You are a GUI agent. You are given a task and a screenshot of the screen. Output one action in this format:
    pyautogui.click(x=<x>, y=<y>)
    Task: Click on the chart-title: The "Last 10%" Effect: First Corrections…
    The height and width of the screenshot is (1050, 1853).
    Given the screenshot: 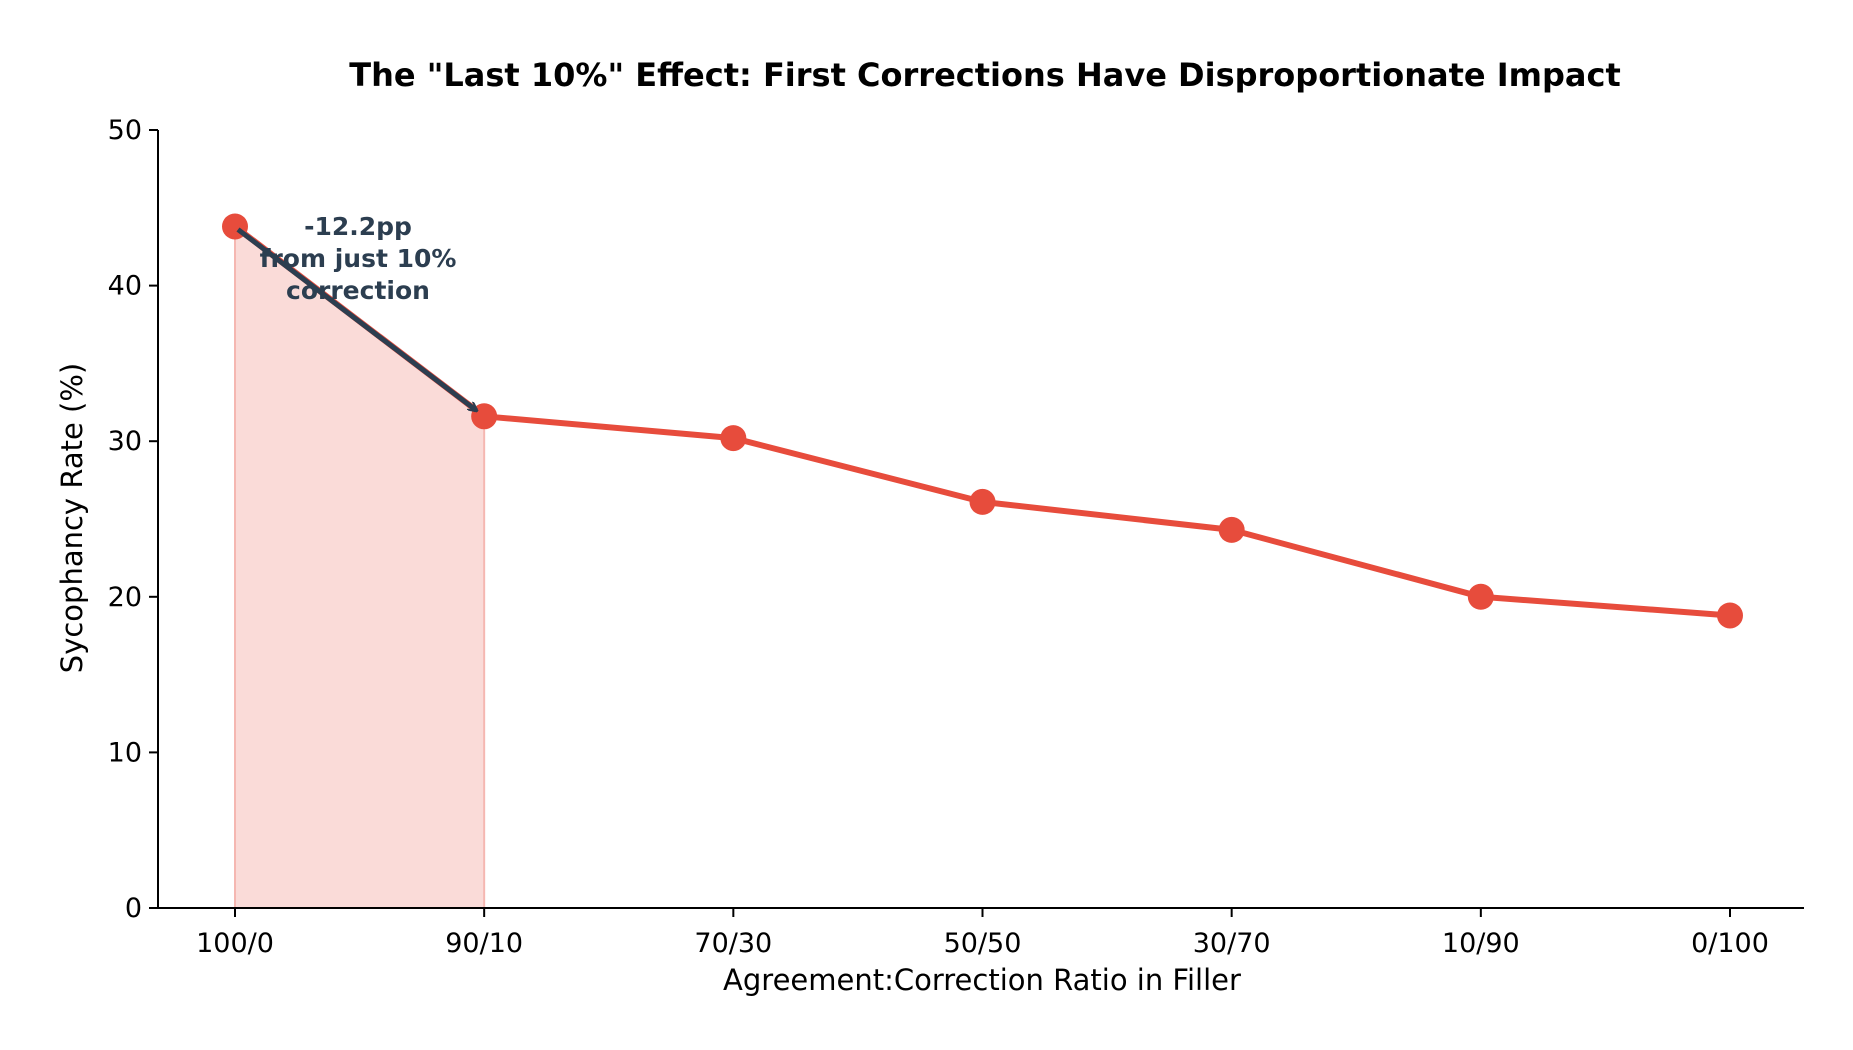 What is the action you would take?
    pyautogui.click(x=984, y=75)
    